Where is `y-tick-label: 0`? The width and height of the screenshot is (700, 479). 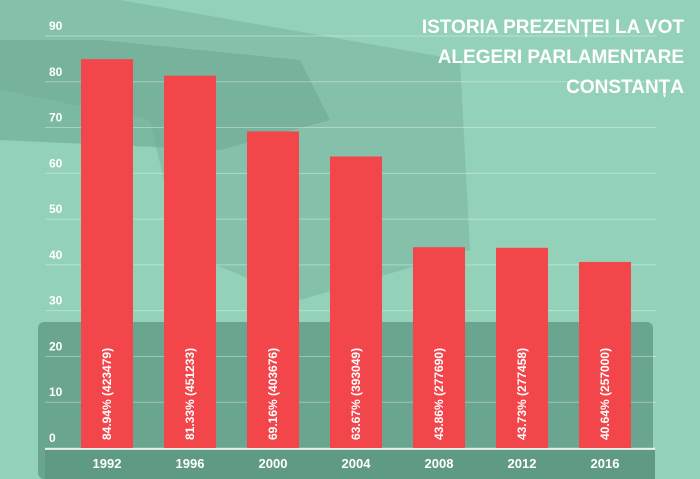 y-tick-label: 0 is located at coordinates (52, 438).